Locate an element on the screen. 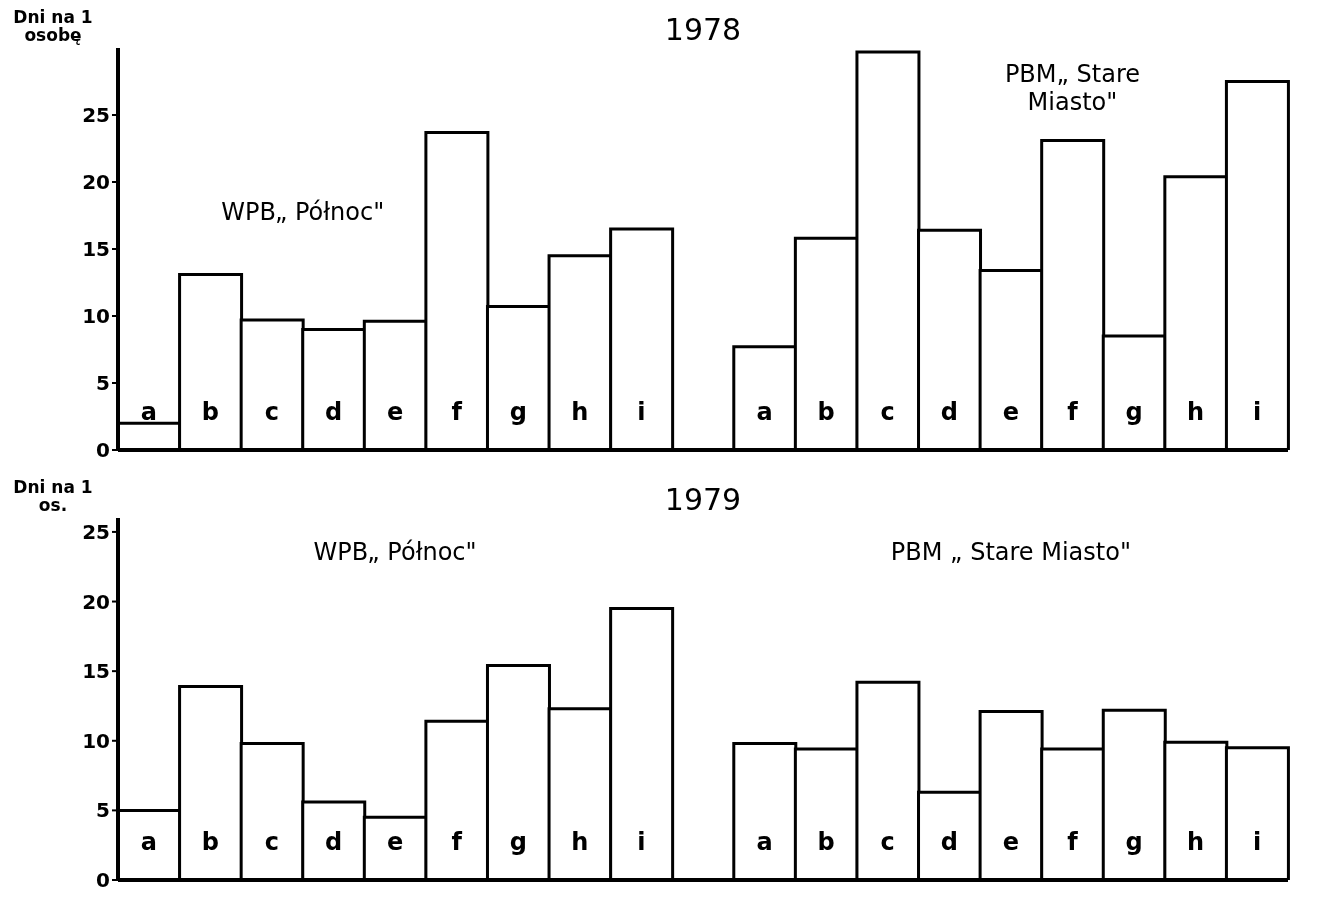  chart-title: 1978 is located at coordinates (703, 29).